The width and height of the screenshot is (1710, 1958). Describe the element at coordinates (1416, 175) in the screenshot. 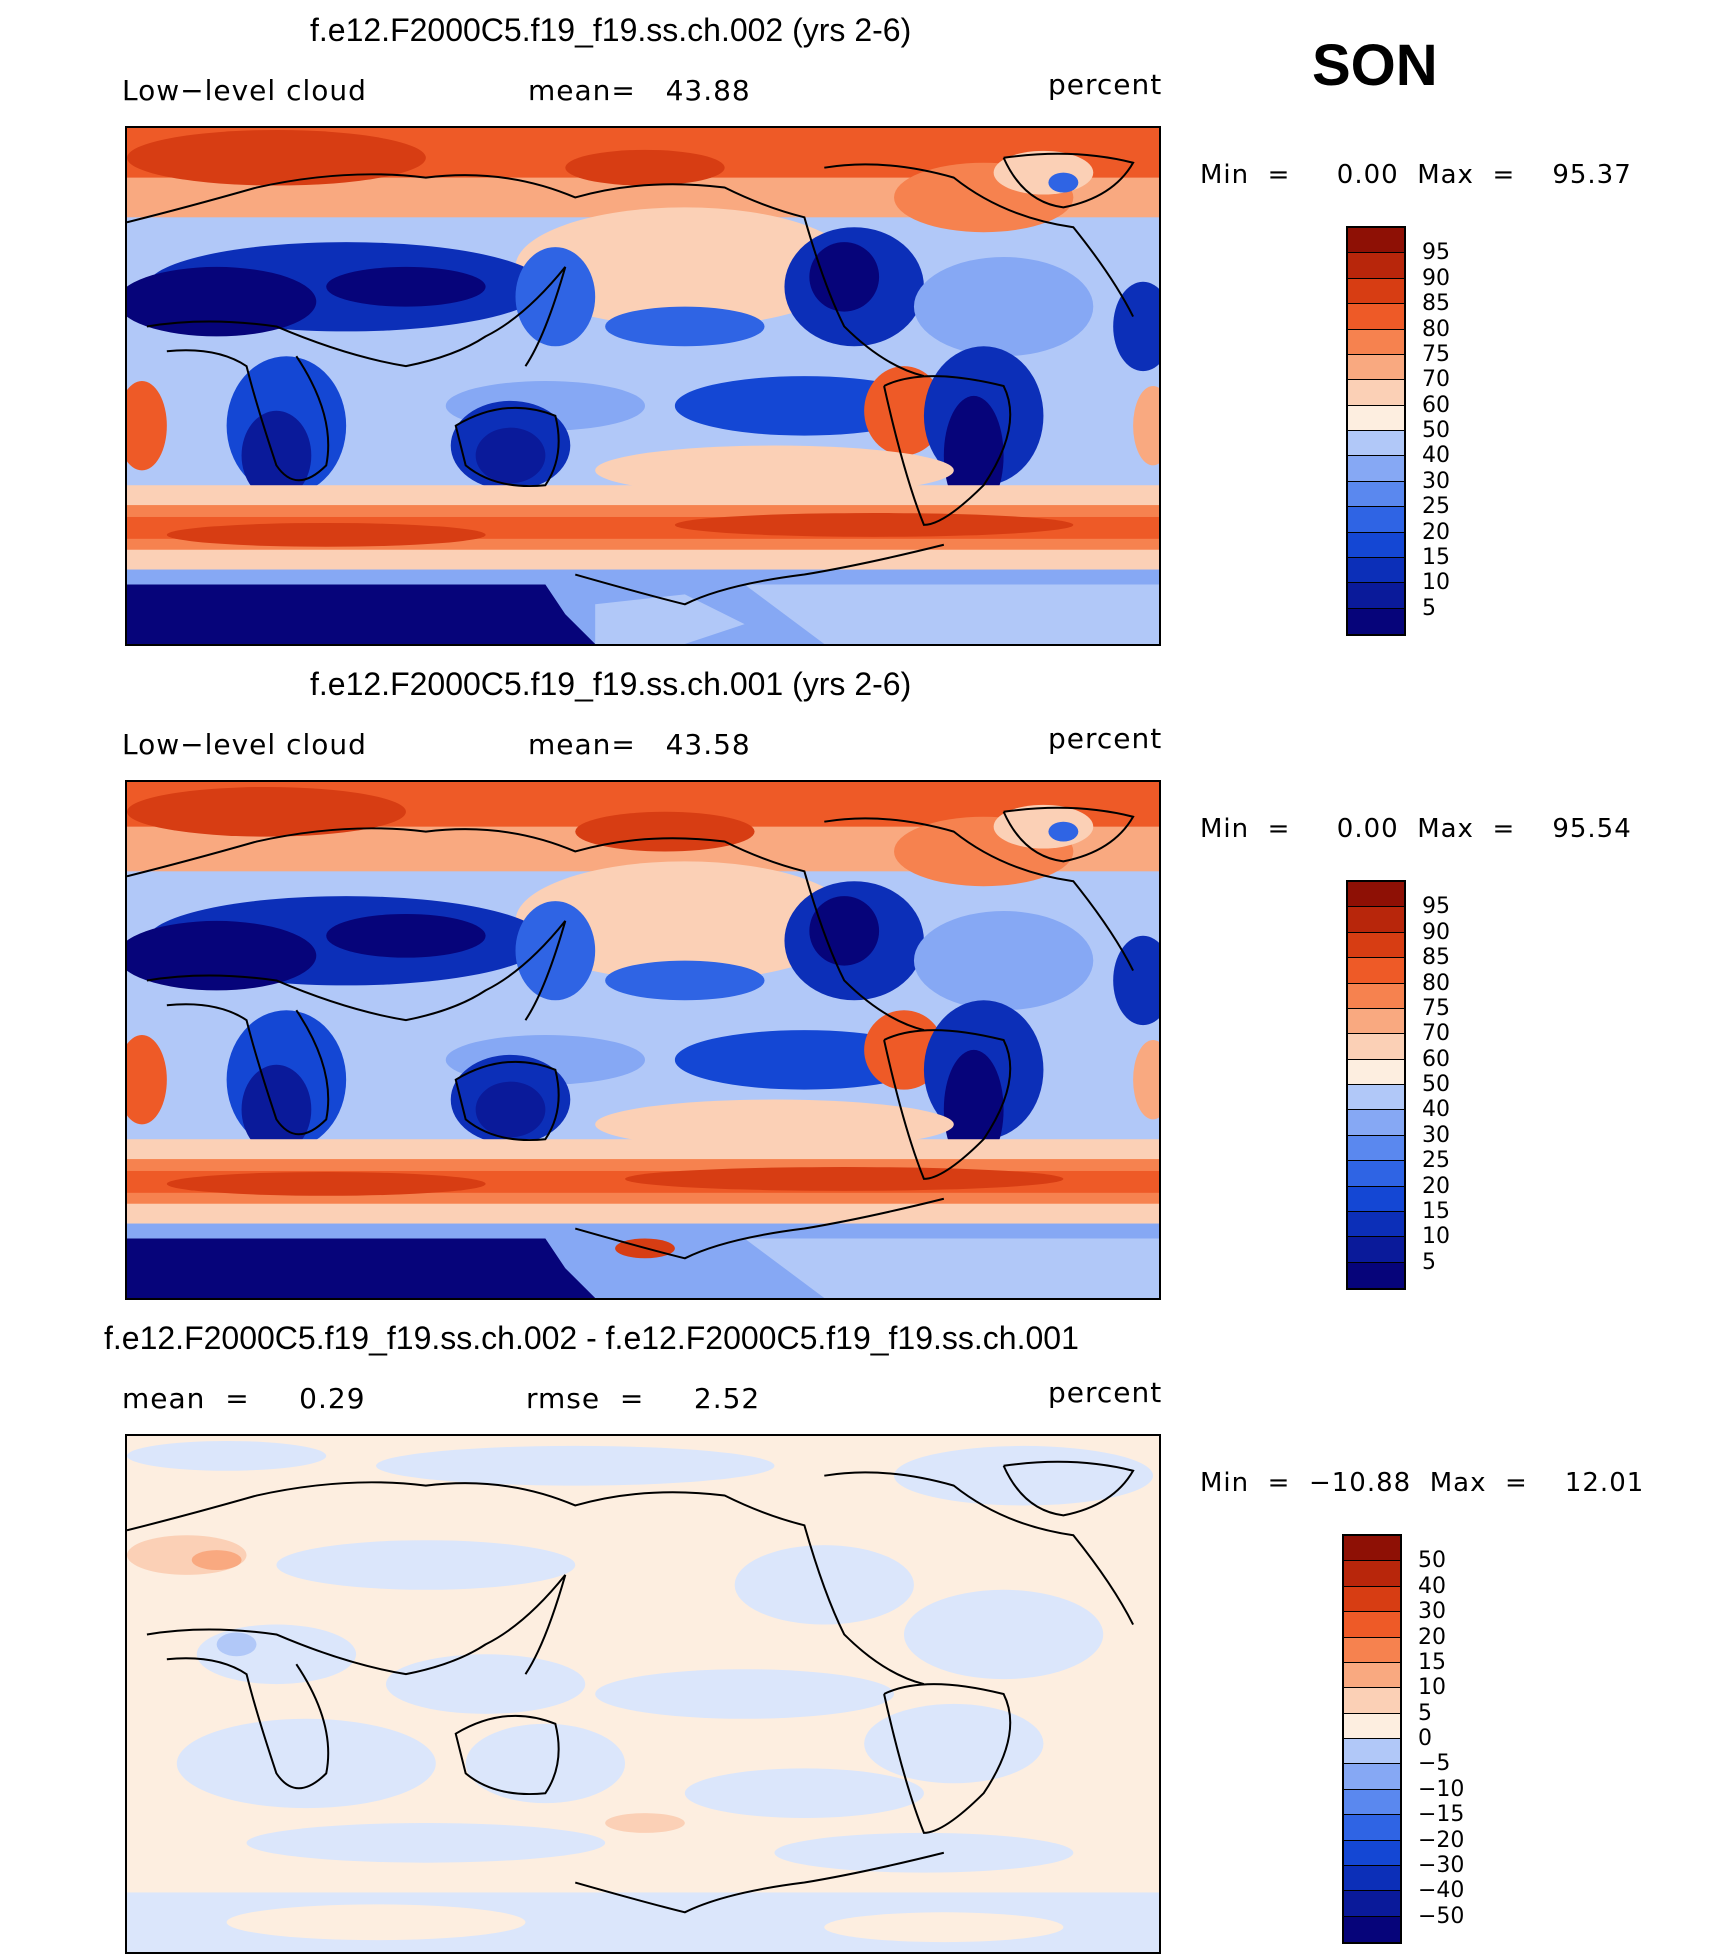

I see `panel-1-minmax: Min = 0.00 Max = 95.37` at that location.